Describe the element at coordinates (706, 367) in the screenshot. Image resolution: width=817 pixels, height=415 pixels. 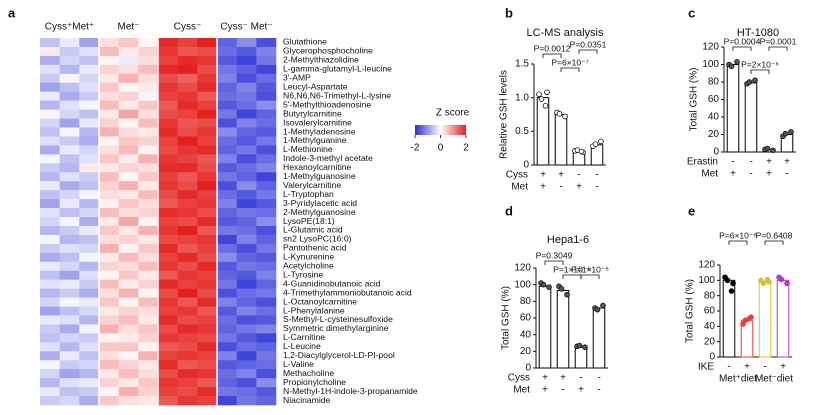
I see `condition-label: IKE` at that location.